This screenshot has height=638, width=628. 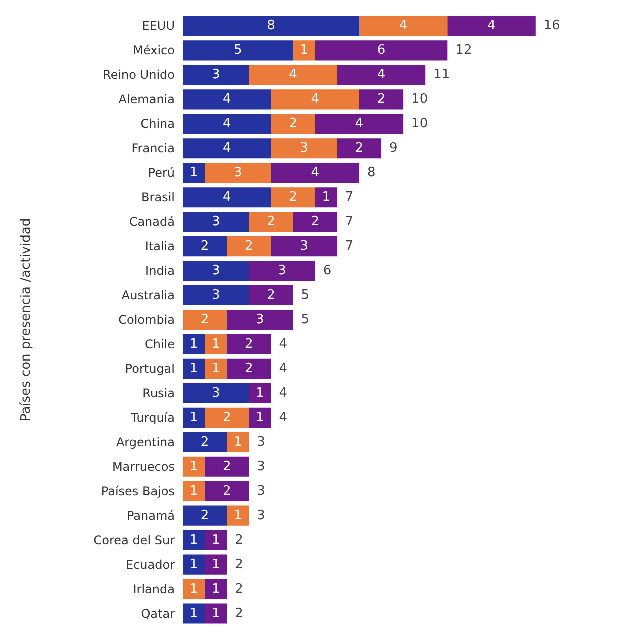 What do you see at coordinates (154, 51) in the screenshot?
I see `y-tick-label: México` at bounding box center [154, 51].